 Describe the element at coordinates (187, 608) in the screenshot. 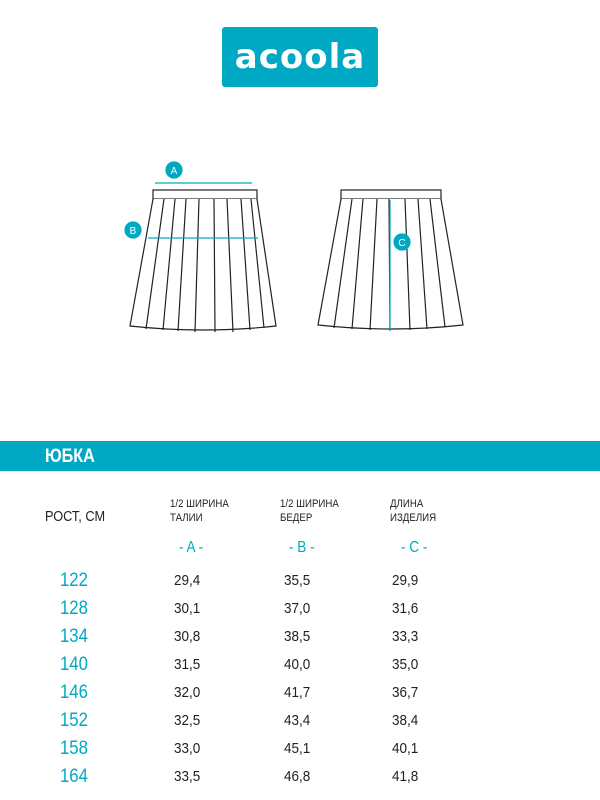

I see `cell-a: 30,1` at that location.